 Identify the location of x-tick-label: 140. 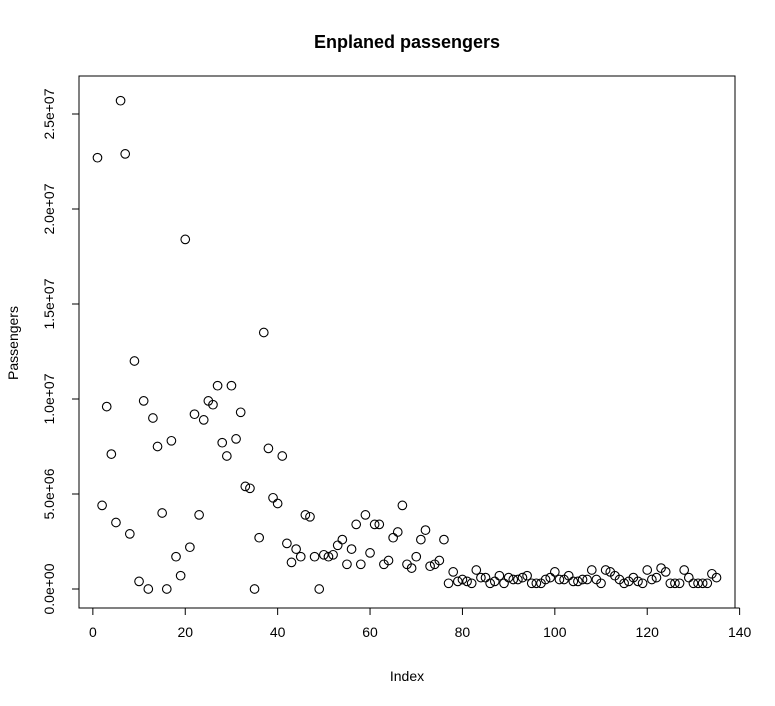
(740, 632).